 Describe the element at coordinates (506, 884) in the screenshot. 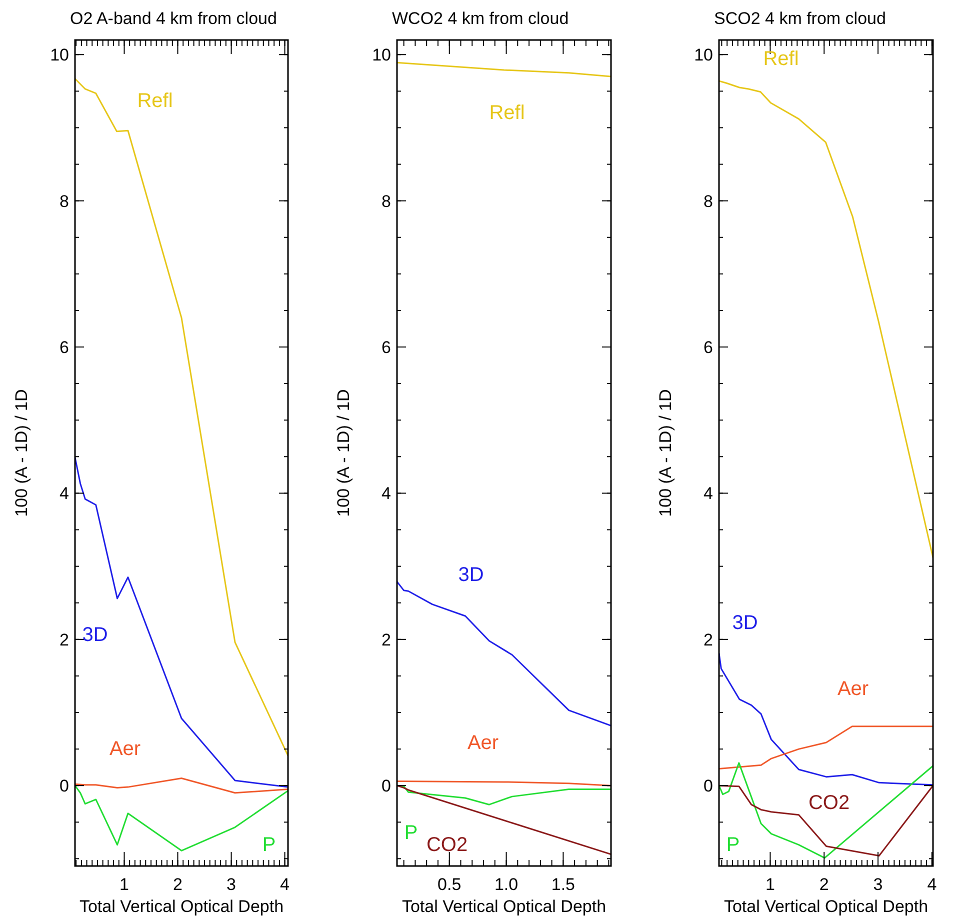

I see `x-tick-label: 1.0` at that location.